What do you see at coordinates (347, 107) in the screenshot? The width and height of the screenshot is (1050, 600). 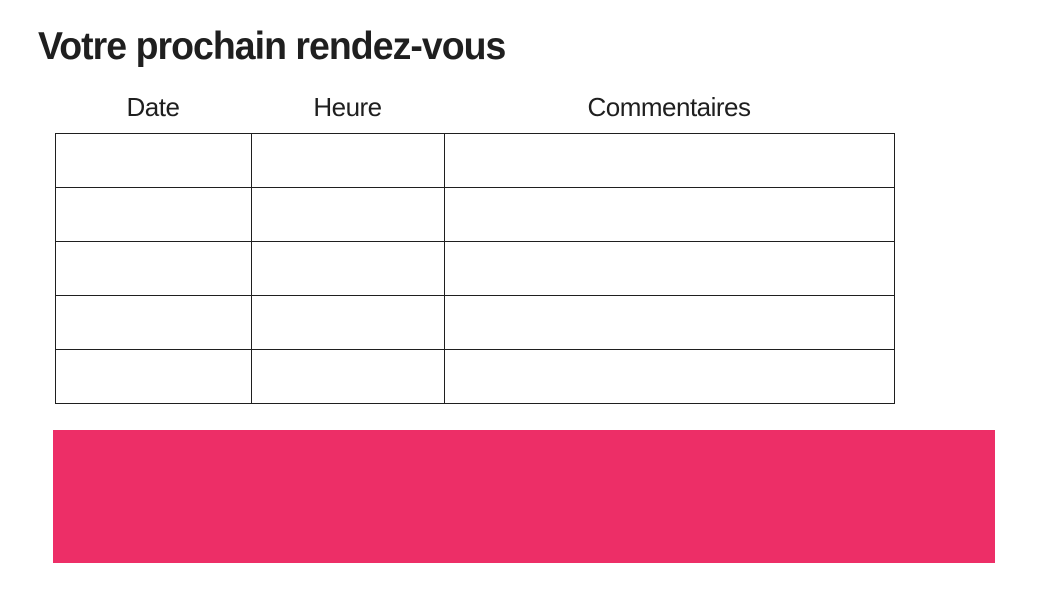 I see `column-header-heure: Heure` at bounding box center [347, 107].